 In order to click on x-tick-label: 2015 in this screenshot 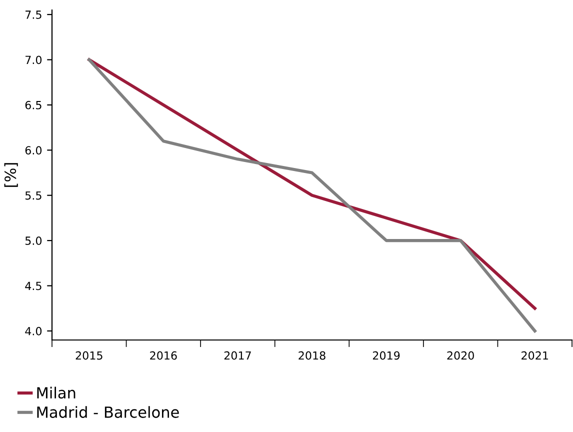, I will do `click(89, 355)`.